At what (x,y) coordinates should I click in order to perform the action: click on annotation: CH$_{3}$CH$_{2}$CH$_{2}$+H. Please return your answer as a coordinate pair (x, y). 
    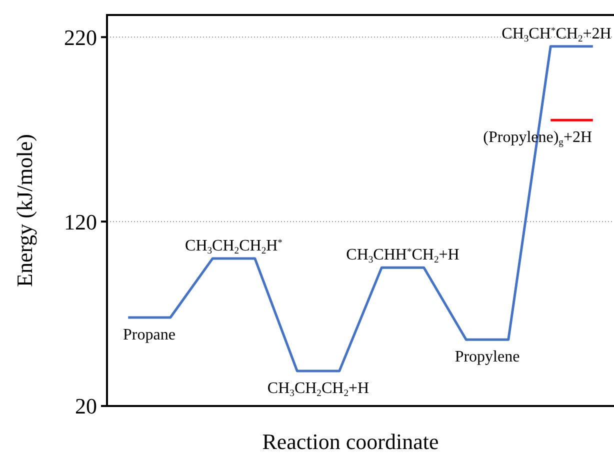
    Looking at the image, I should click on (318, 389).